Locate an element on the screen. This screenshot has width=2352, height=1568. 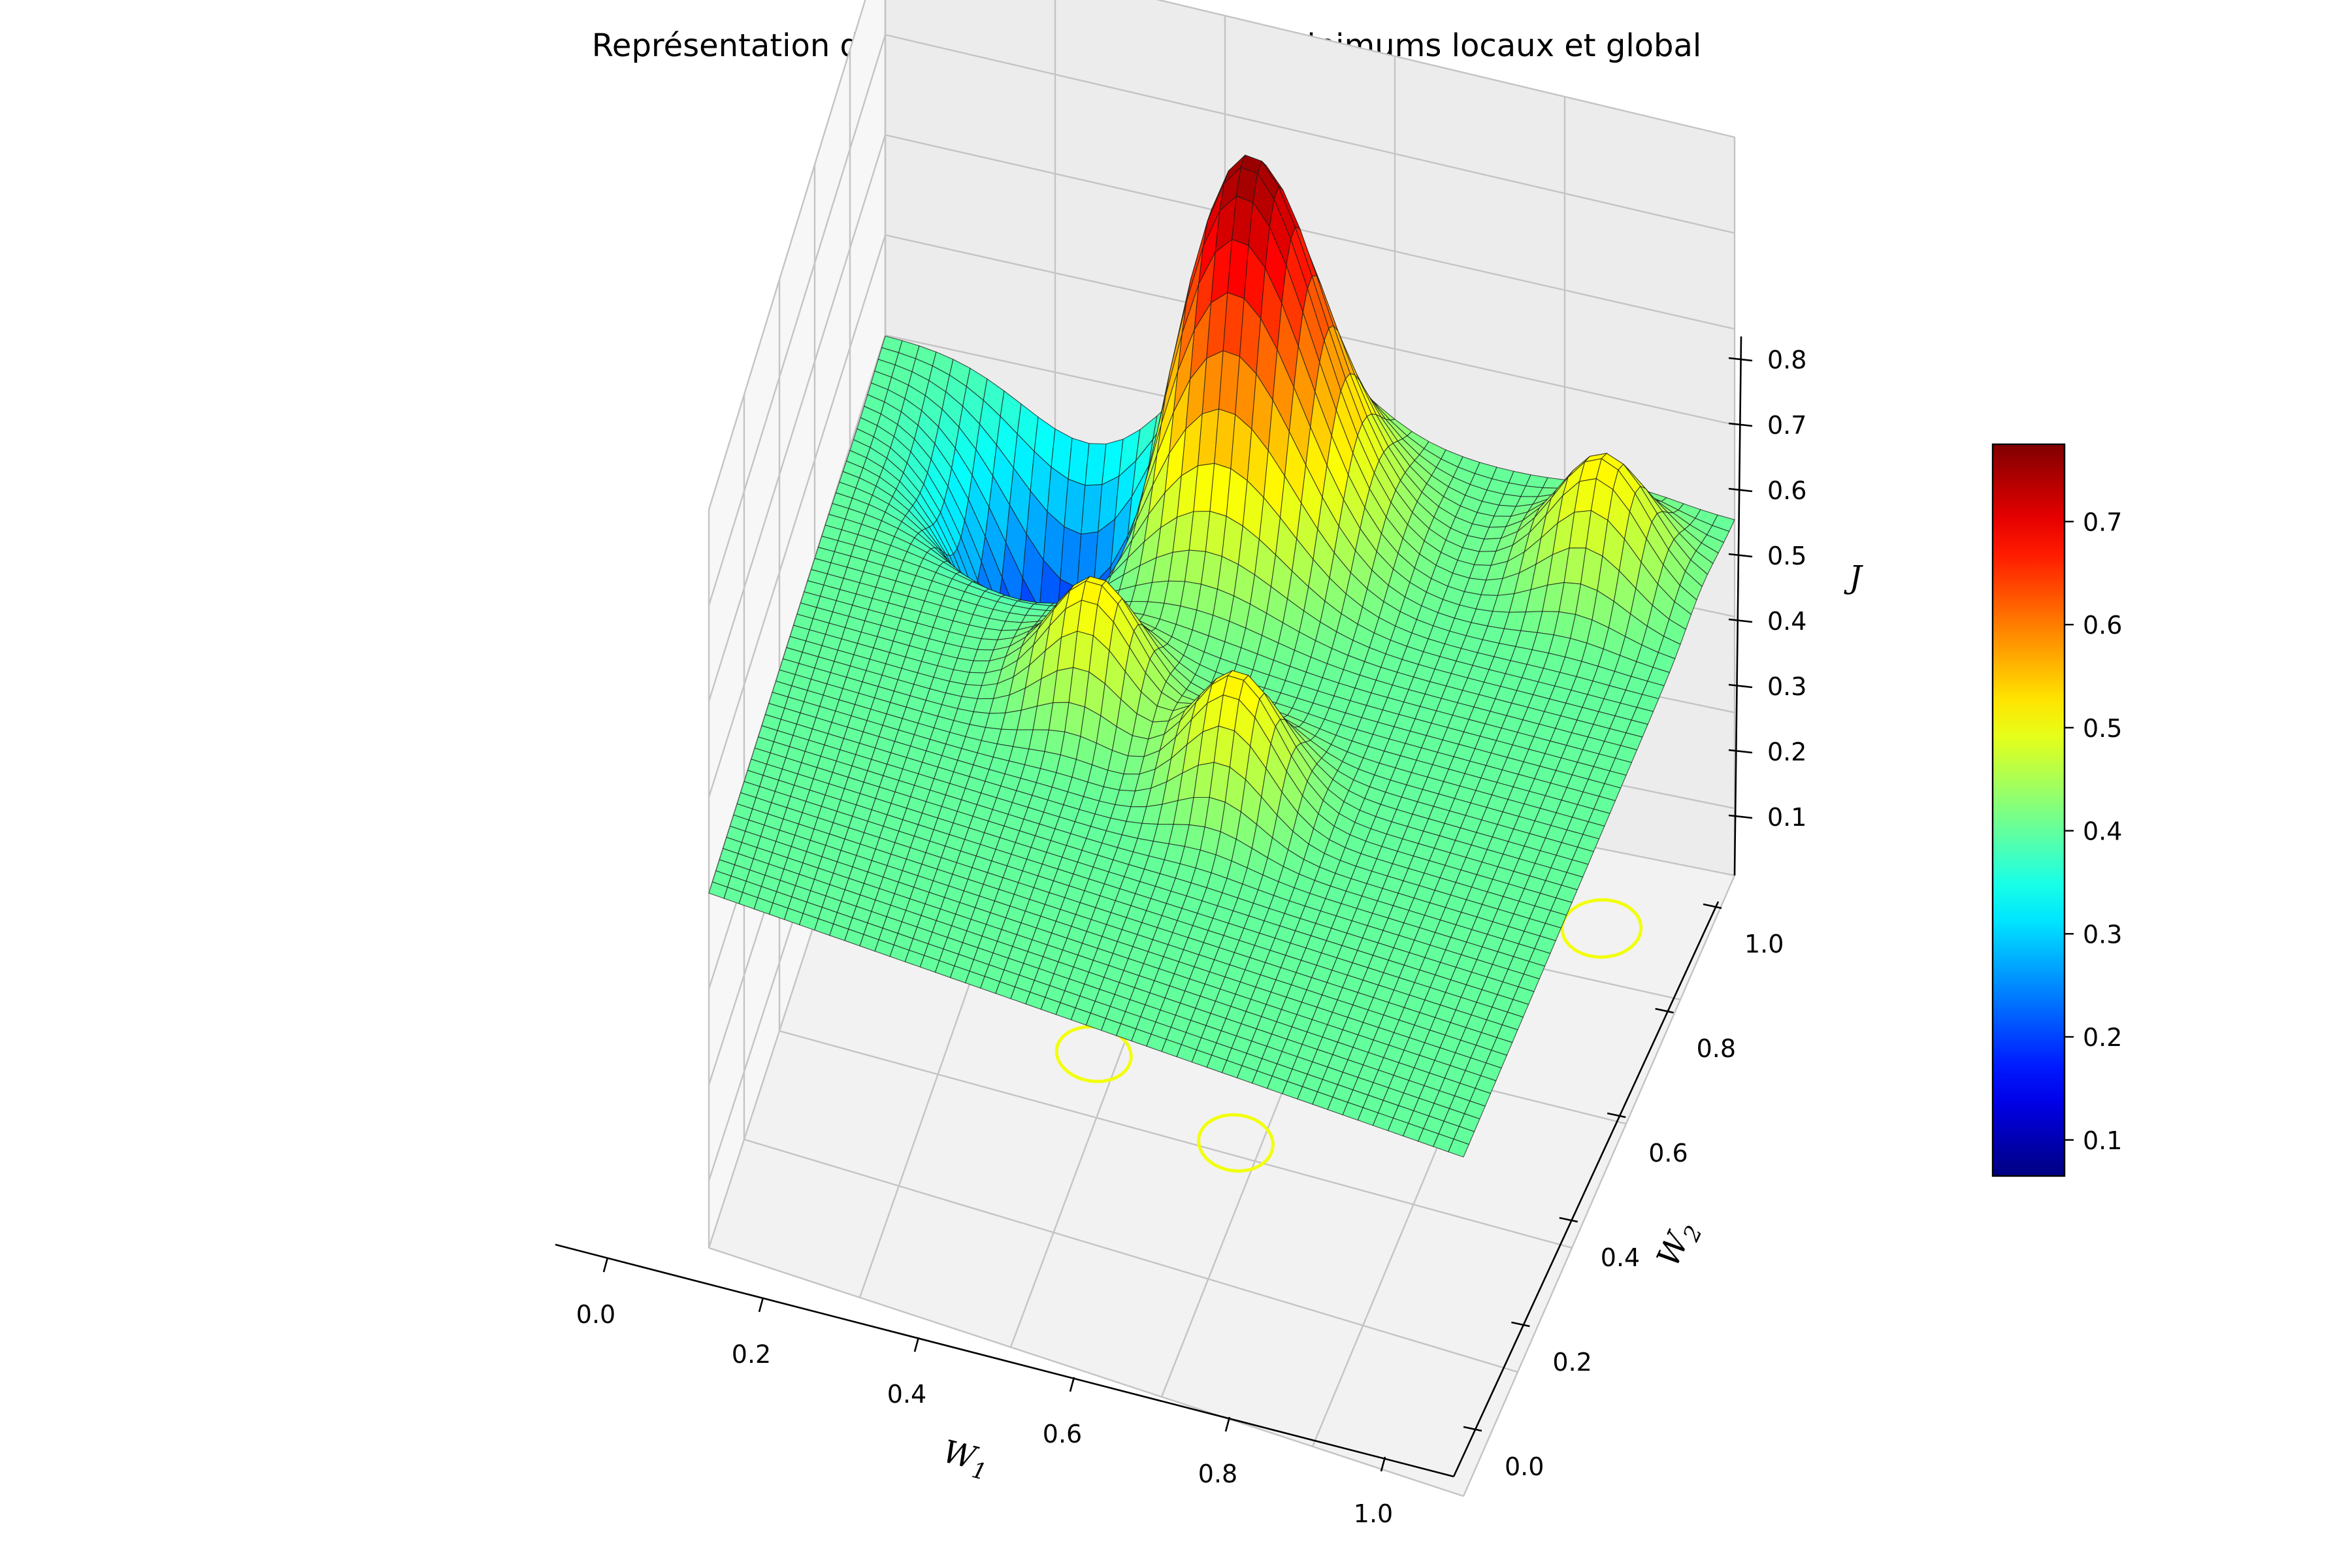
w2-tick-label: 1.0 is located at coordinates (1764, 944).